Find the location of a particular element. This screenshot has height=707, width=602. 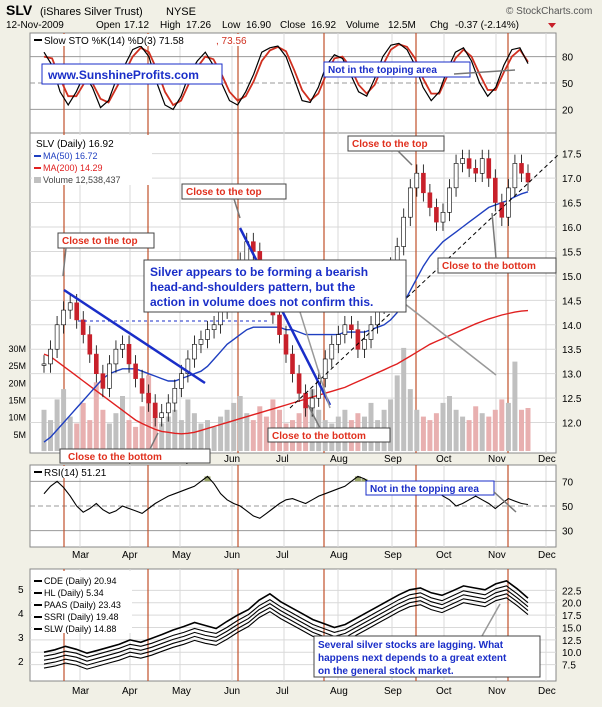

stock-series-line is located at coordinates (286, 625).